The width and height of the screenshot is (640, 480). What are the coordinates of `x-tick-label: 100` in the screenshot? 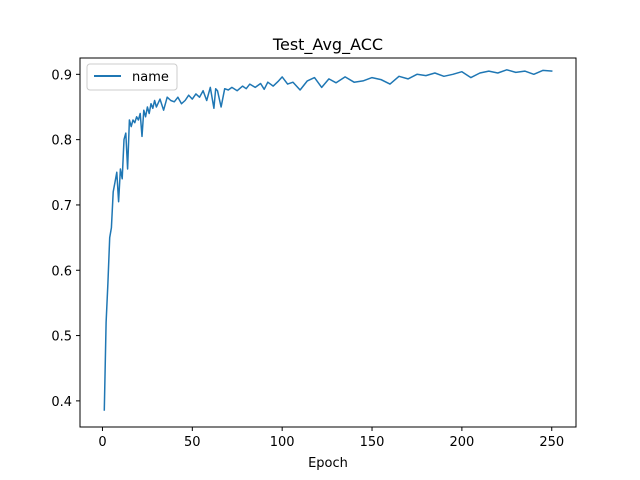 It's located at (282, 442).